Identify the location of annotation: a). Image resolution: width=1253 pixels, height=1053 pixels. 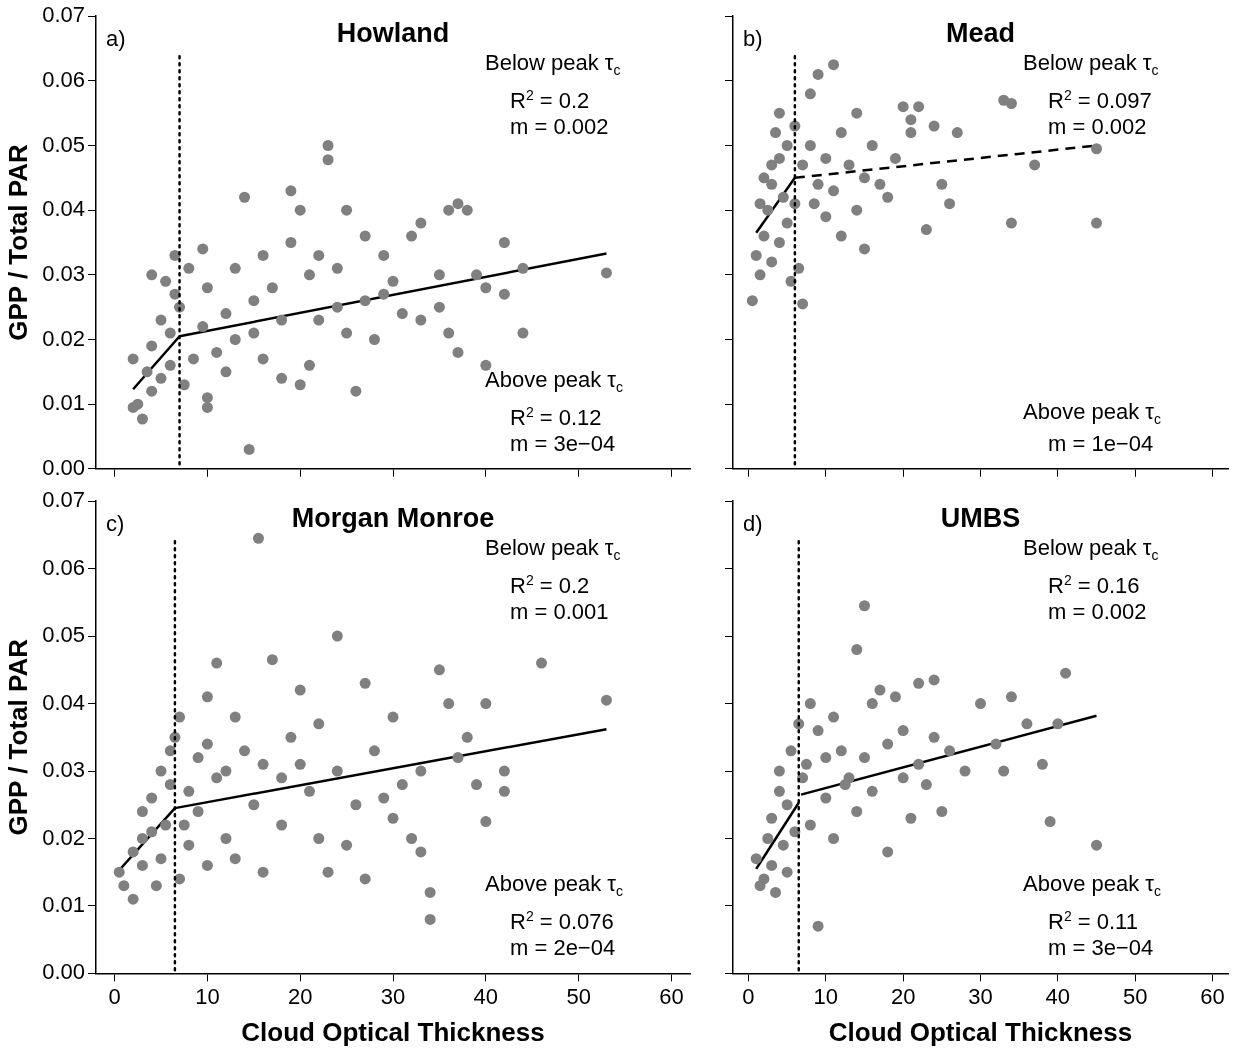
(116, 39).